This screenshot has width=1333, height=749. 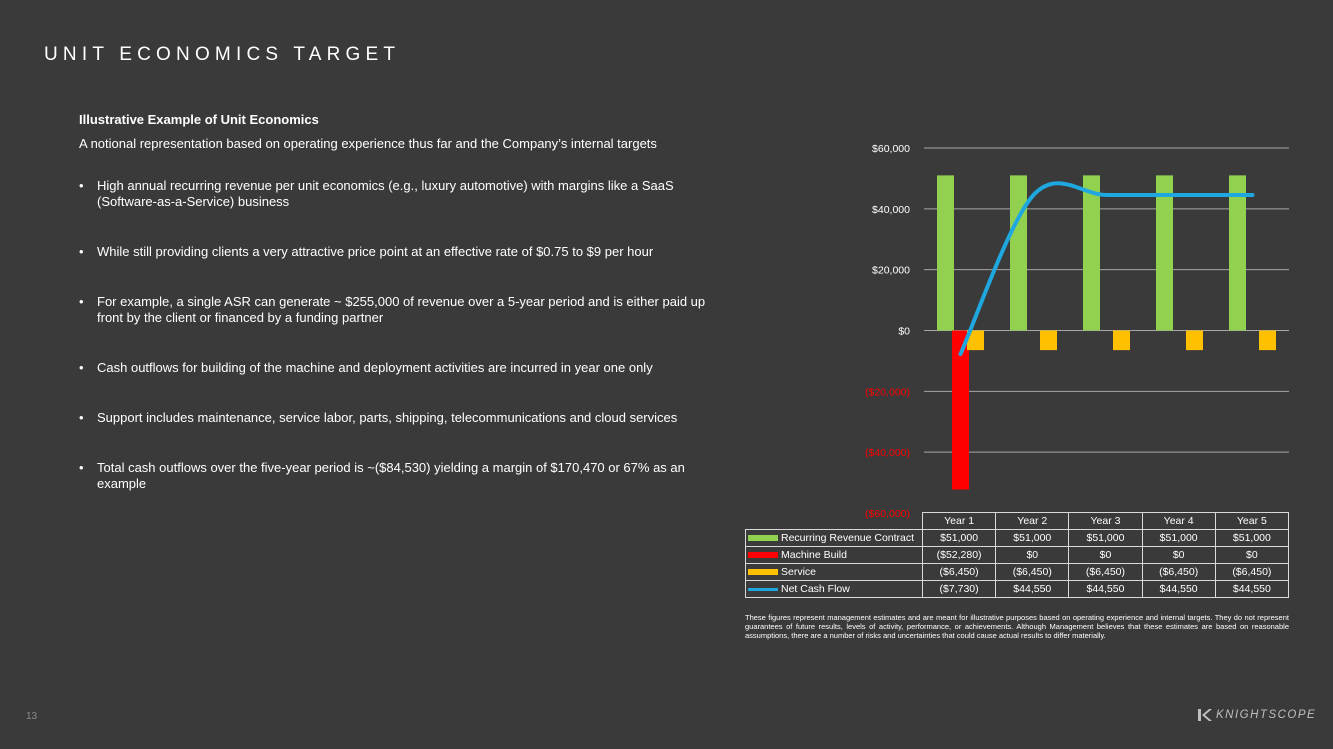 What do you see at coordinates (1252, 521) in the screenshot?
I see `column-header: Year 5` at bounding box center [1252, 521].